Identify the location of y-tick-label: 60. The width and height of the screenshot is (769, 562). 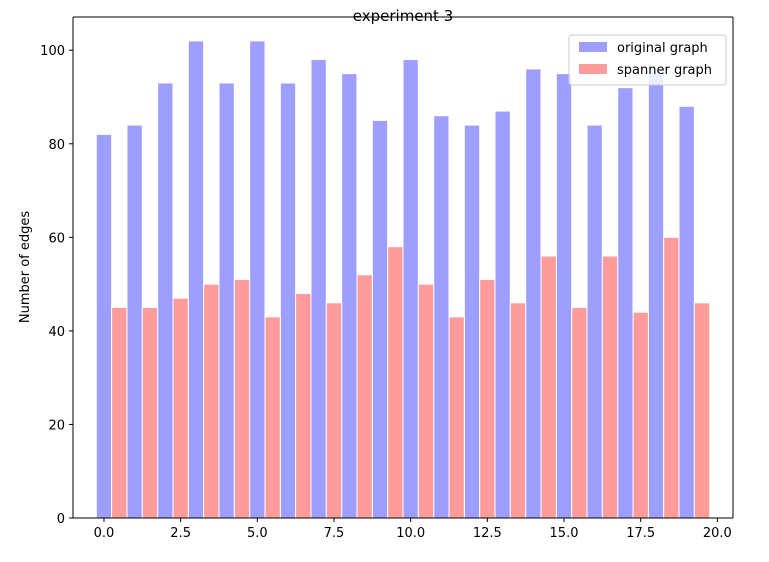
(56, 238).